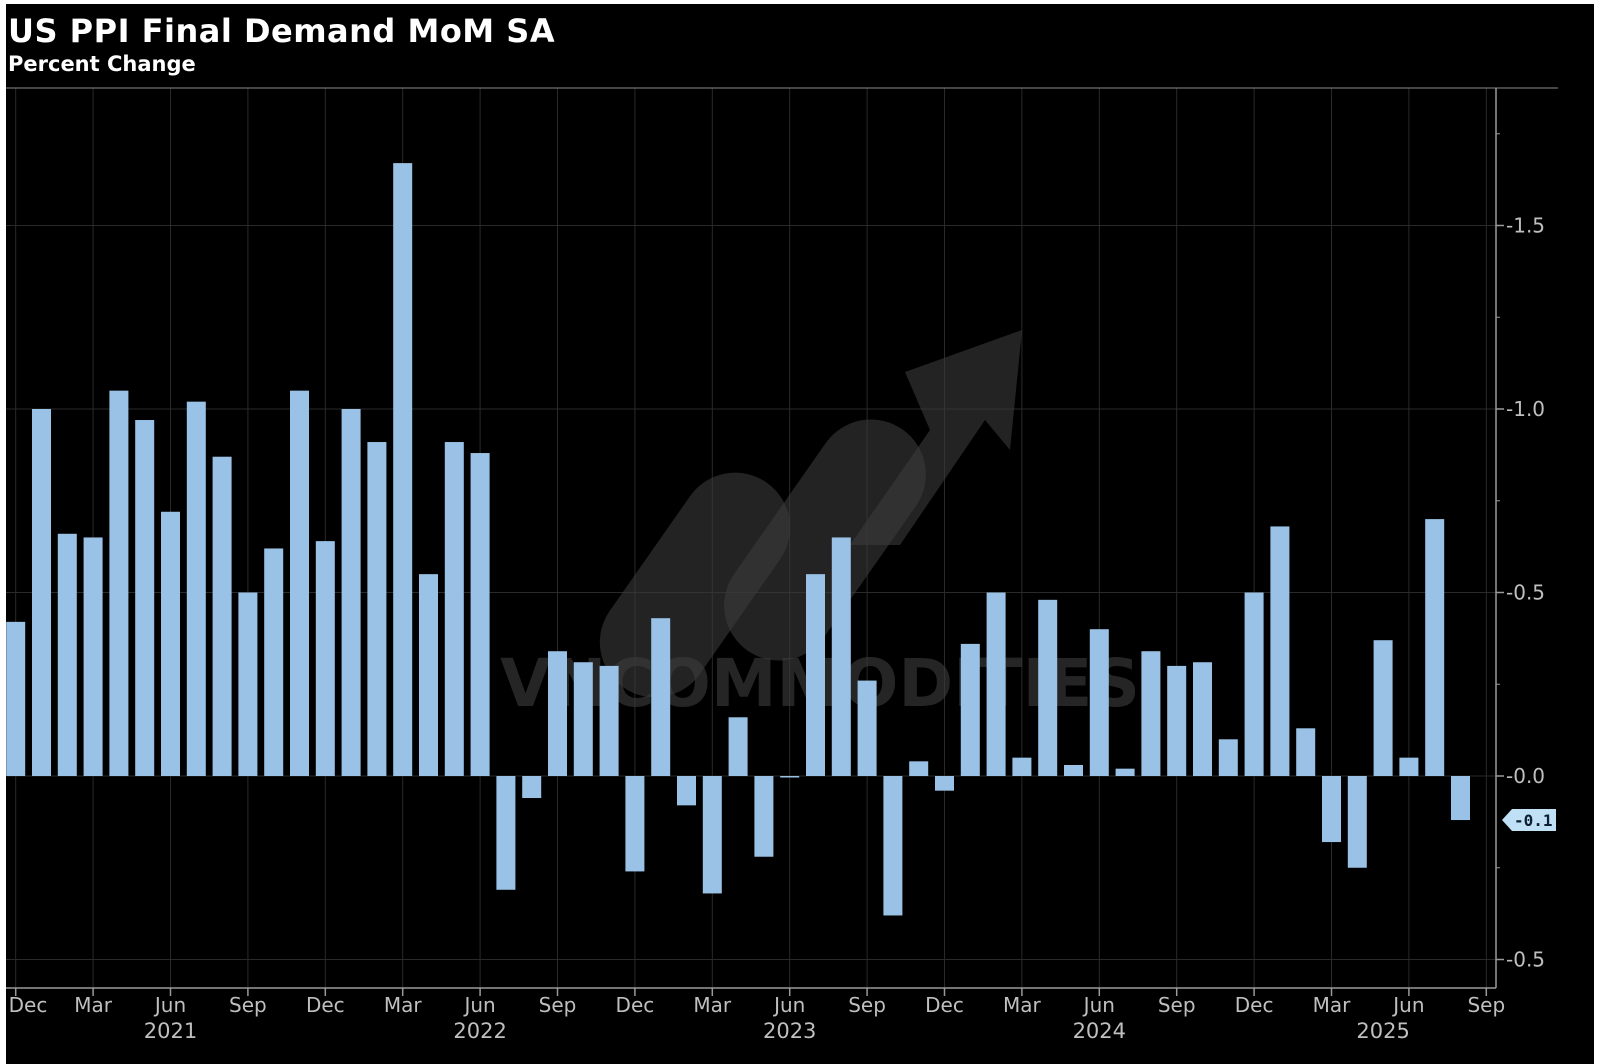  What do you see at coordinates (170, 1031) in the screenshot?
I see `x-year-label: 2021` at bounding box center [170, 1031].